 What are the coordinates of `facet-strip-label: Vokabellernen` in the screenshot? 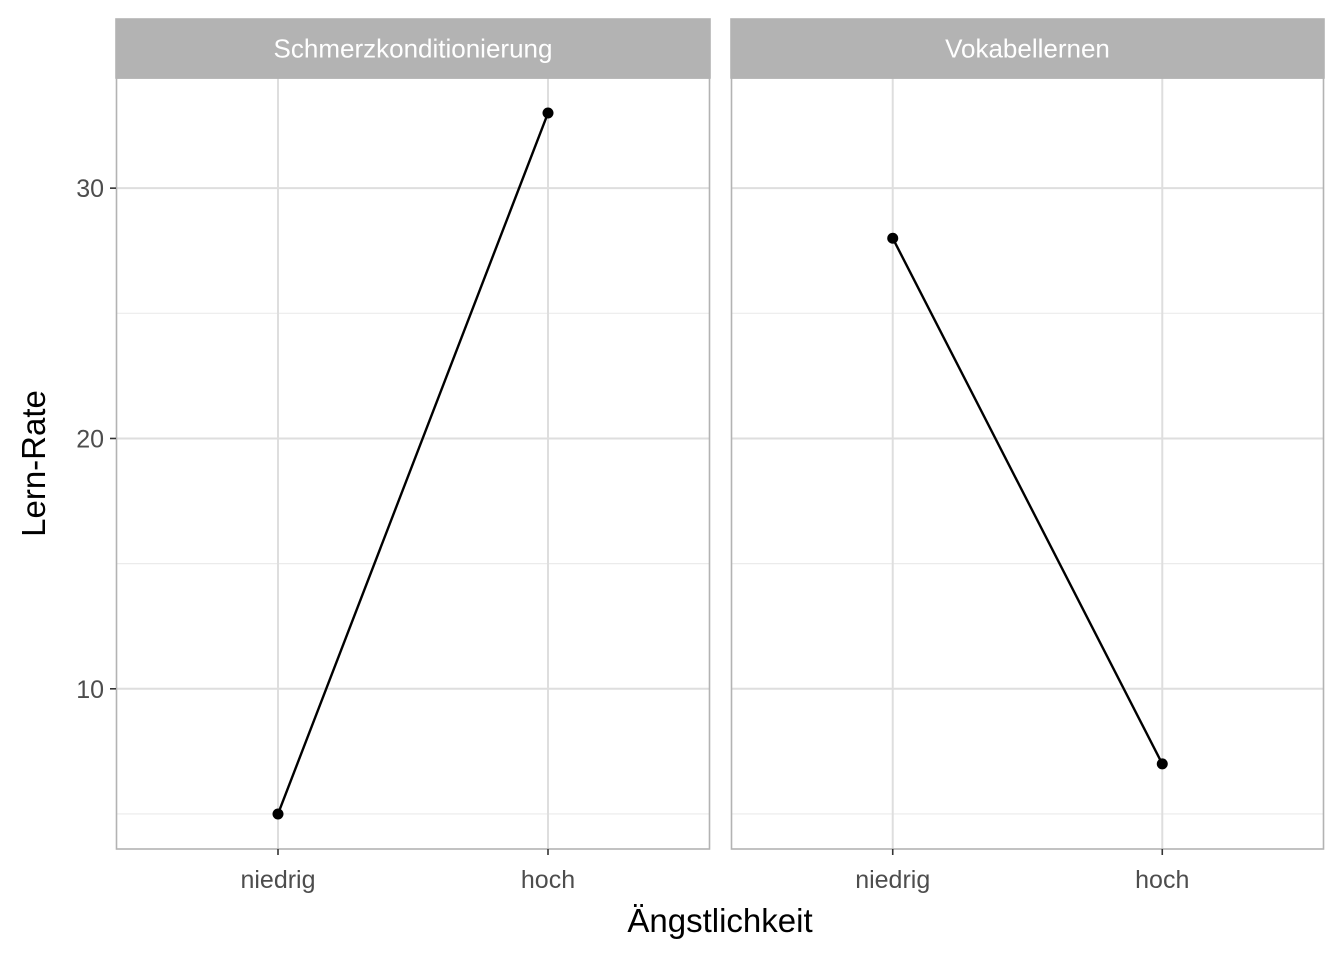 It's located at (1027, 49).